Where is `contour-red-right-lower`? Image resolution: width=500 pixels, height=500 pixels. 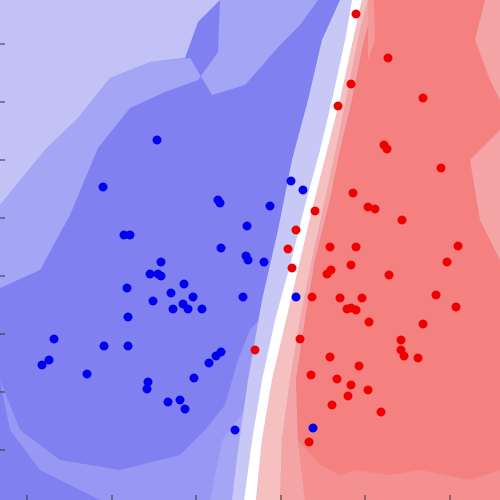
contour-red-right-lower is located at coordinates (485, 195).